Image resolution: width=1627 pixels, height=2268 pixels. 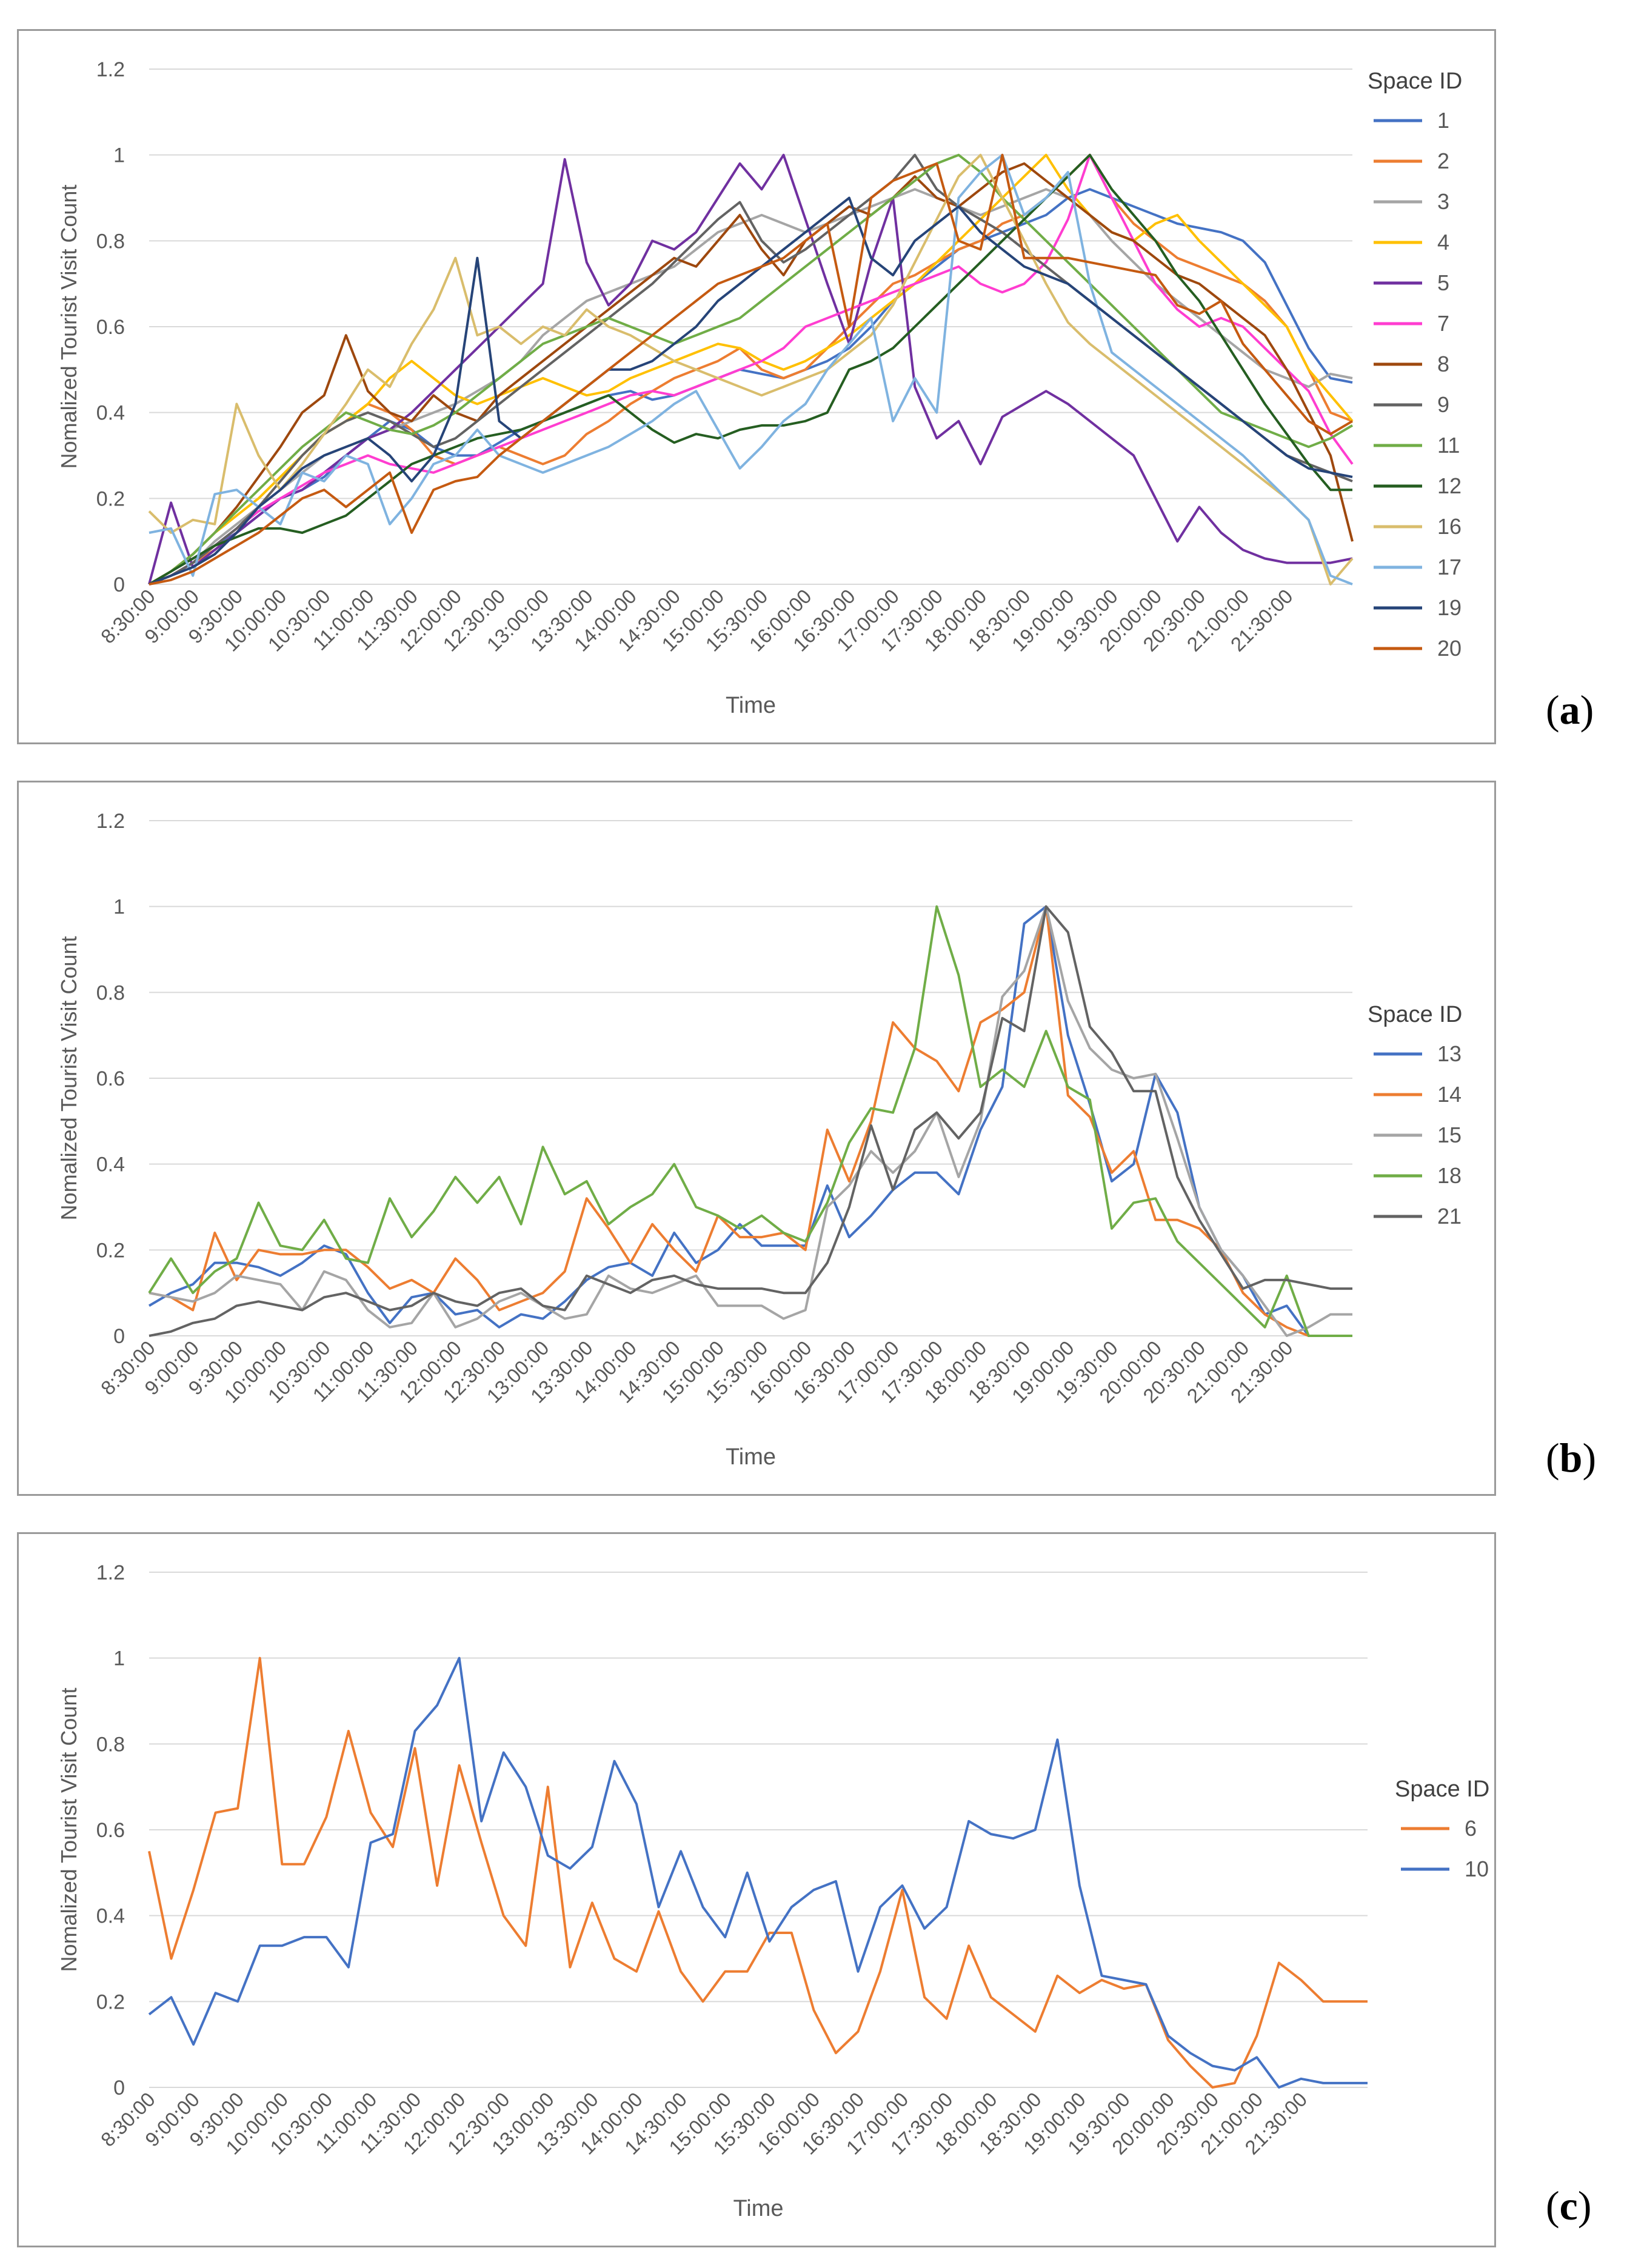 What do you see at coordinates (1553, 2206) in the screenshot?
I see `panel-label-c-open: (` at bounding box center [1553, 2206].